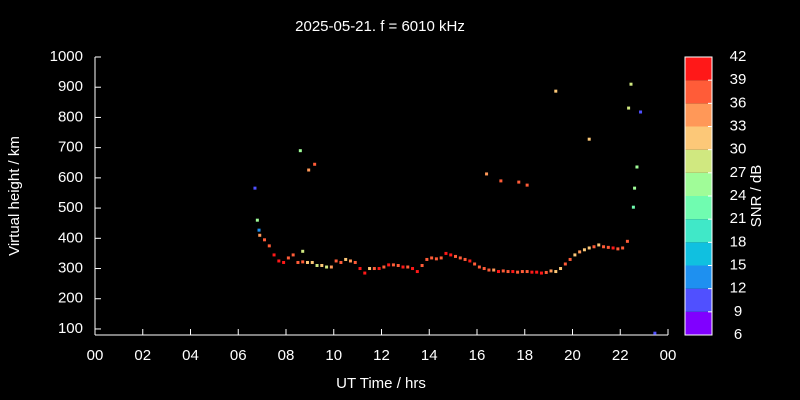 Image resolution: width=800 pixels, height=400 pixels. I want to click on x-tick-label: 04, so click(190, 355).